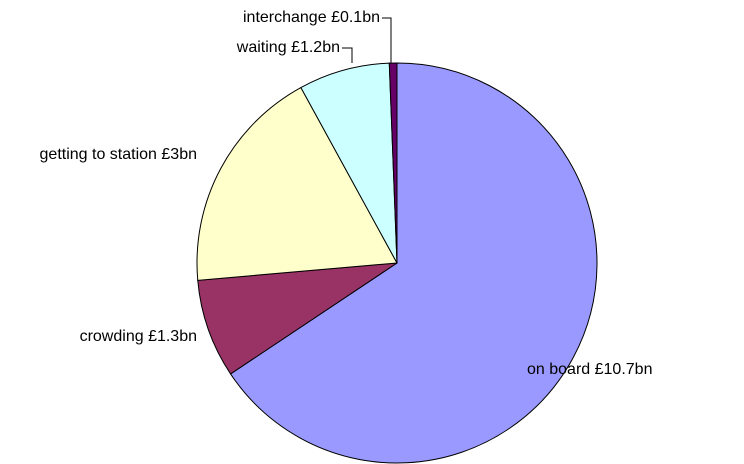 The image size is (744, 464). What do you see at coordinates (315, 47) in the screenshot?
I see `label-value: £1.2bn` at bounding box center [315, 47].